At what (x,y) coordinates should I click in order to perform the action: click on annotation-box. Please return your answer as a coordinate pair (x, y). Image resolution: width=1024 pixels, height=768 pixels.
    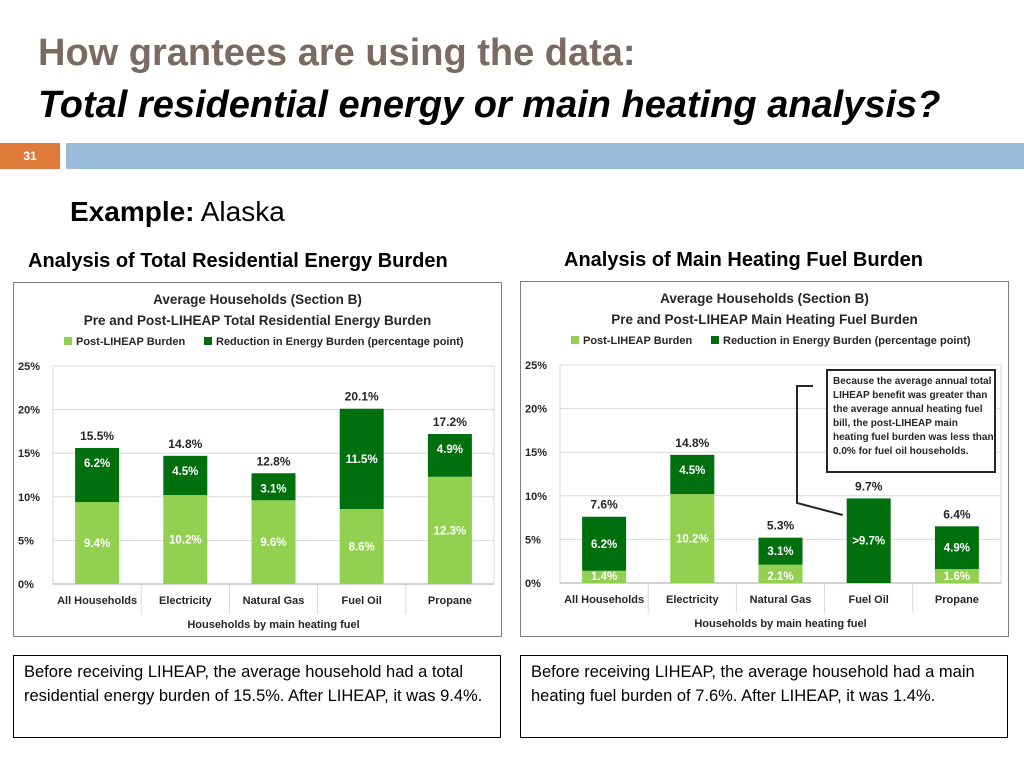
    Looking at the image, I should click on (911, 421).